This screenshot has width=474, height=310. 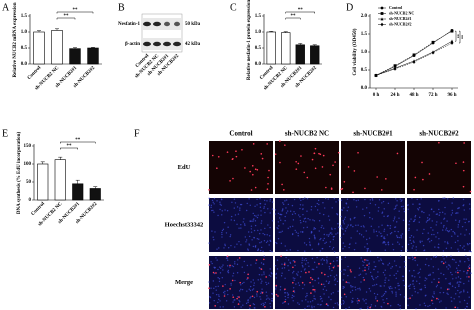 What do you see at coordinates (258, 32) in the screenshot?
I see `y-tick-label: 1.0` at bounding box center [258, 32].